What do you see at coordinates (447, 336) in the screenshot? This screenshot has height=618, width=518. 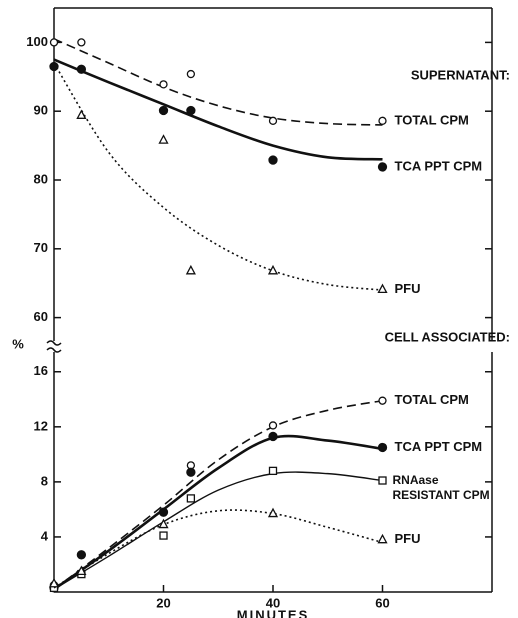 I see `panel-title: CELL ASSOCIATED:` at bounding box center [447, 336].